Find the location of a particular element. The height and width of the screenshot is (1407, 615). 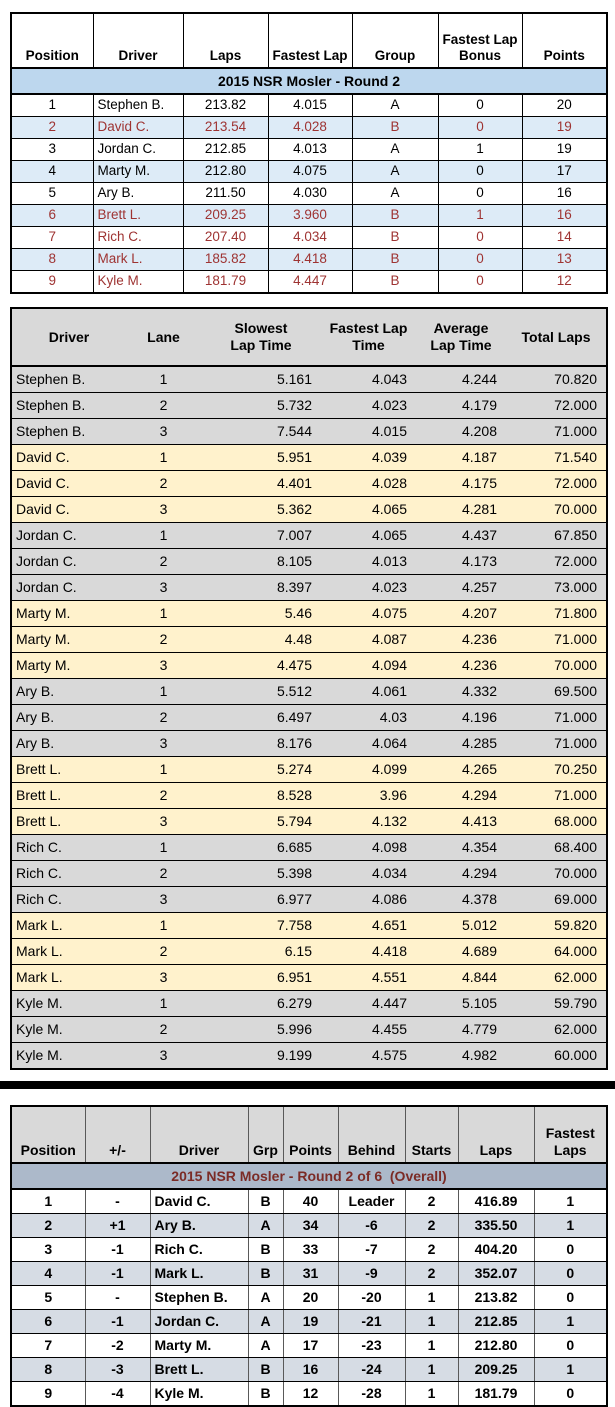

cell: 7.007 is located at coordinates (261, 535).